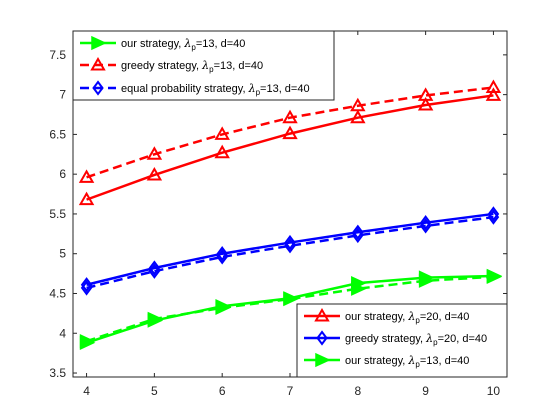 The width and height of the screenshot is (560, 420). What do you see at coordinates (62, 95) in the screenshot?
I see `y-tick-label: 7` at bounding box center [62, 95].